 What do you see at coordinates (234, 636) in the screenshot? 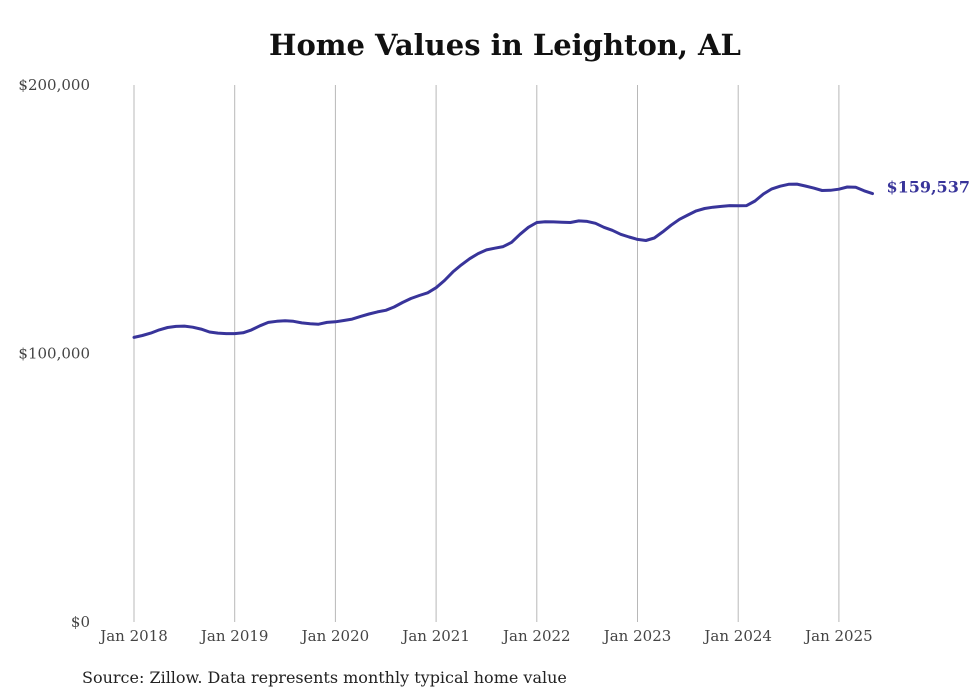
I see `x-tick-label: Jan 2019` at bounding box center [234, 636].